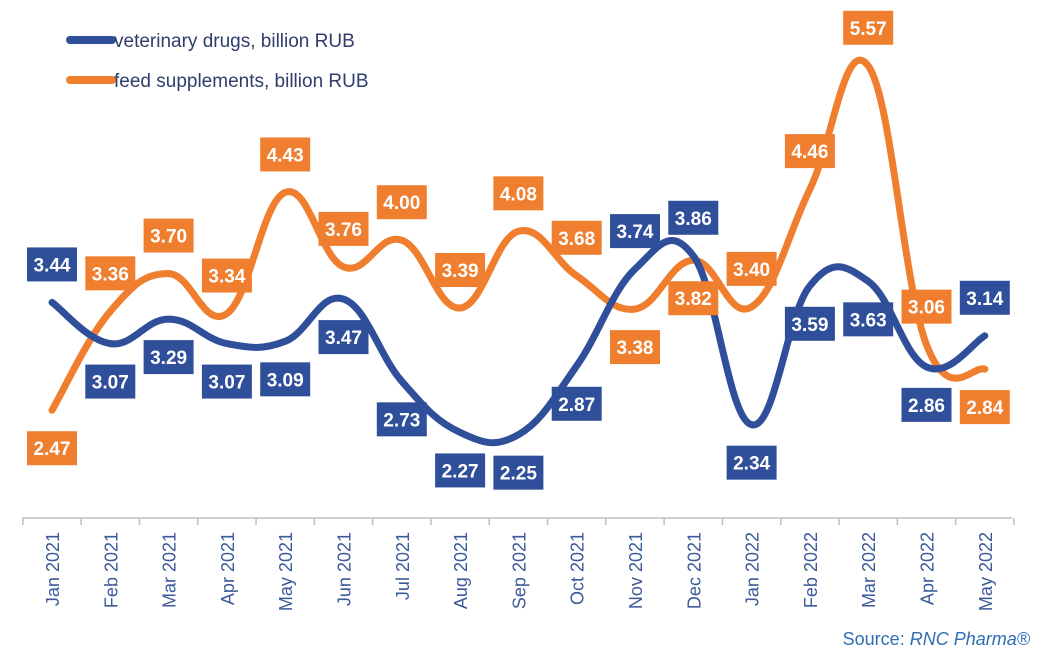 This screenshot has width=1050, height=656. I want to click on data-label-veterinary-drugs: 3.86, so click(693, 217).